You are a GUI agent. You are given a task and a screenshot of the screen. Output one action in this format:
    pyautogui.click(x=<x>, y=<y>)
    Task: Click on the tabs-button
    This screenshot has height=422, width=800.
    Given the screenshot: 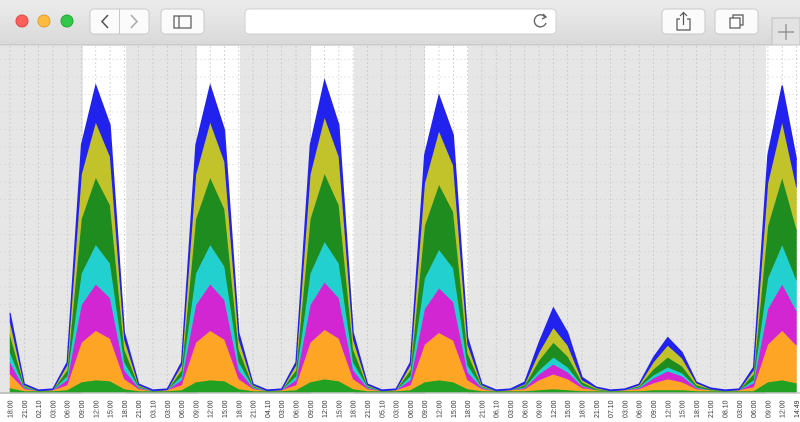 What is the action you would take?
    pyautogui.click(x=736, y=21)
    